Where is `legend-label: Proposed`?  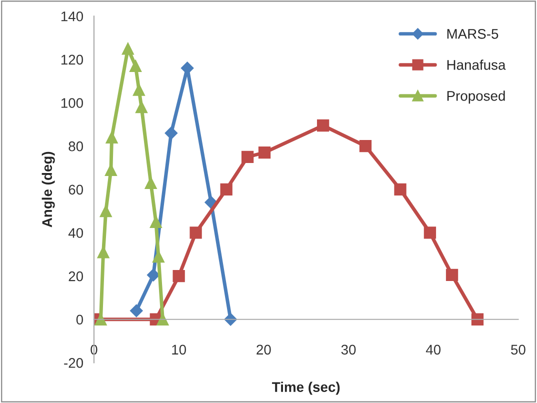 legend-label: Proposed is located at coordinates (476, 97).